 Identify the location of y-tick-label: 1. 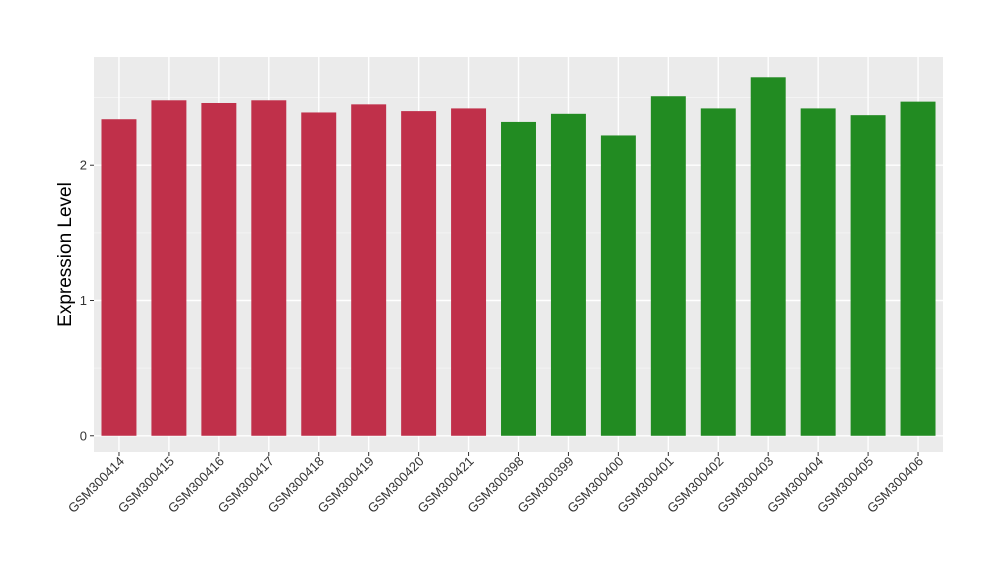
(83, 300).